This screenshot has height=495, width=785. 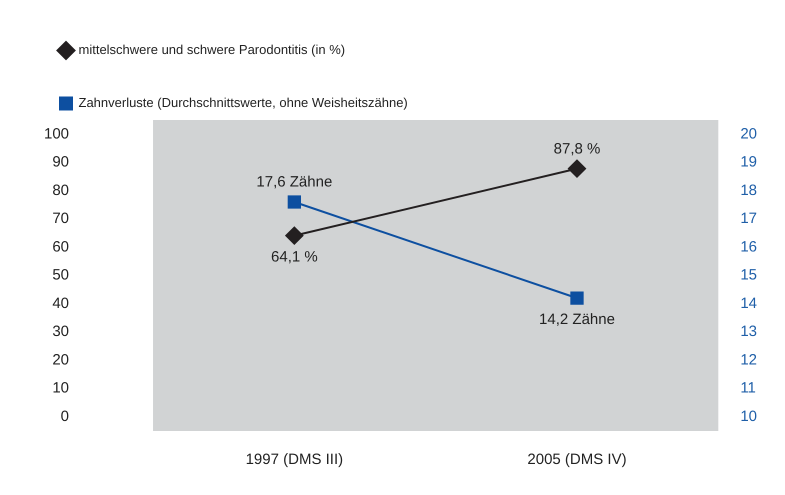 I want to click on data-label: 17,6 Zähne, so click(x=294, y=182).